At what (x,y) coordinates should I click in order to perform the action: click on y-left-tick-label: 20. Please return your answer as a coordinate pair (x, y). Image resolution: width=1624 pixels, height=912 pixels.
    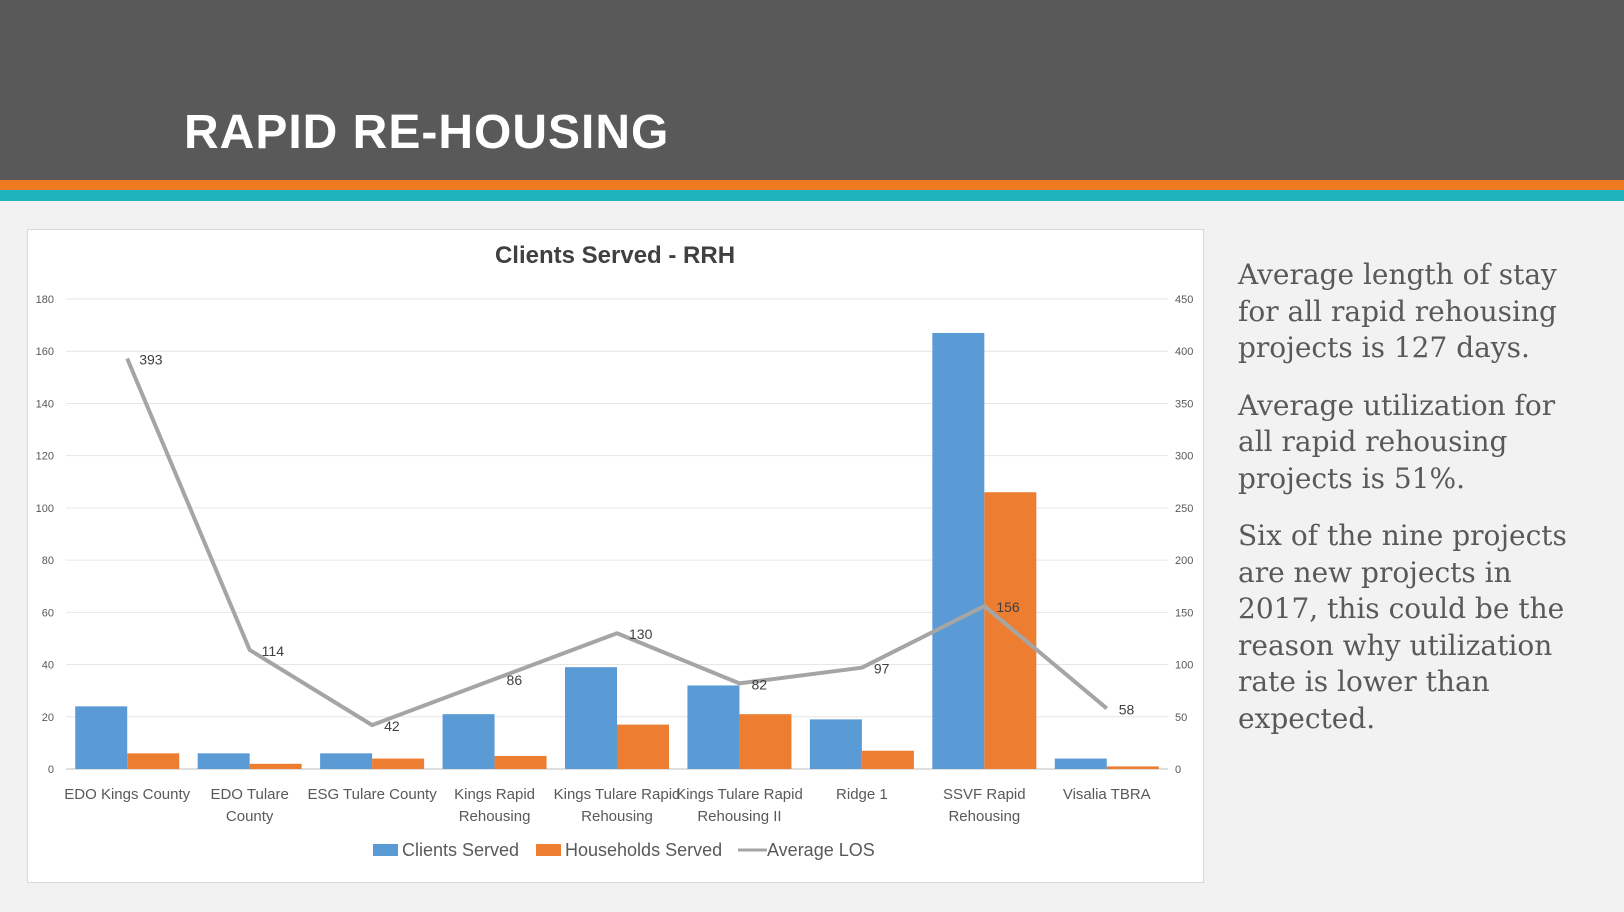
    Looking at the image, I should click on (48, 718).